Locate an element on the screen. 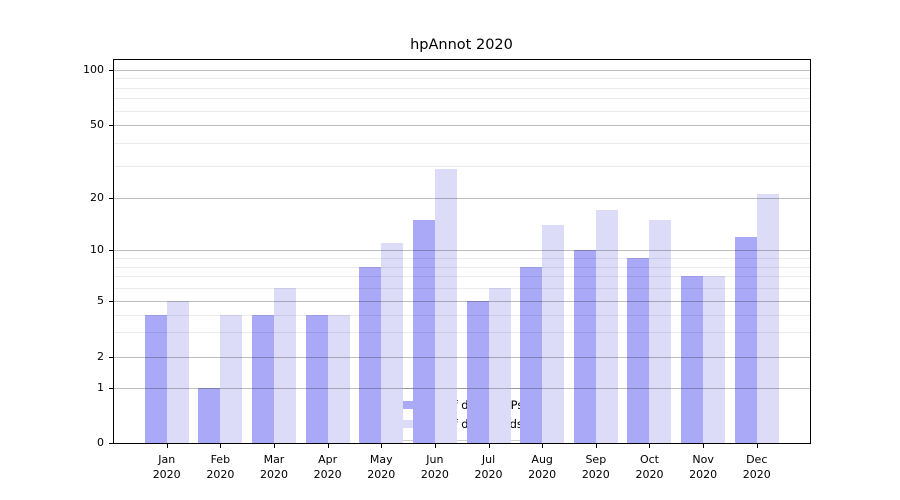 The image size is (900, 500). bar-downloads-apr is located at coordinates (338, 378).